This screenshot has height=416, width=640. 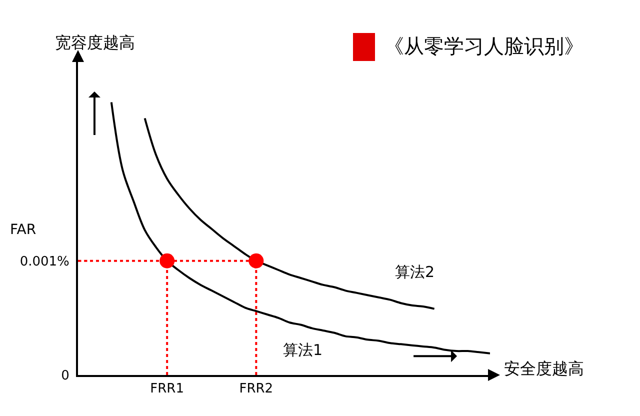 What do you see at coordinates (303, 350) in the screenshot?
I see `series-label: 算法1` at bounding box center [303, 350].